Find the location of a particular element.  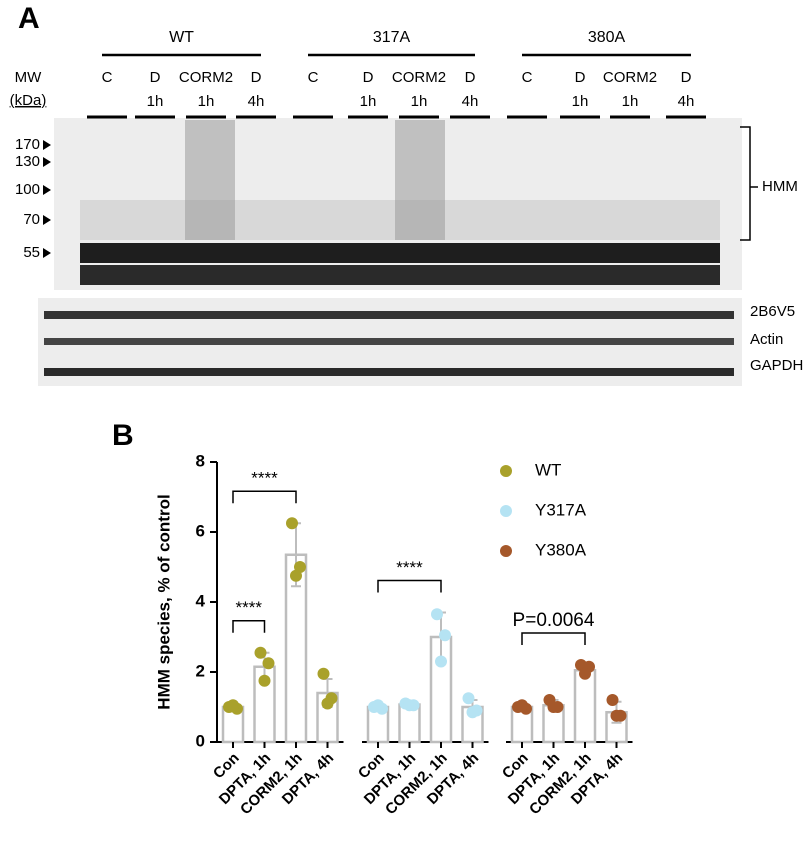

y-tick-label: 8 is located at coordinates (200, 460).